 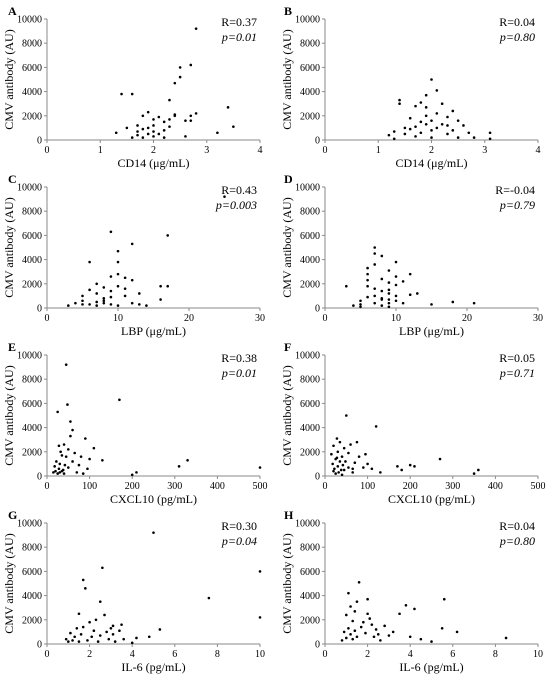 I want to click on x-tick-label: 300, so click(x=174, y=486).